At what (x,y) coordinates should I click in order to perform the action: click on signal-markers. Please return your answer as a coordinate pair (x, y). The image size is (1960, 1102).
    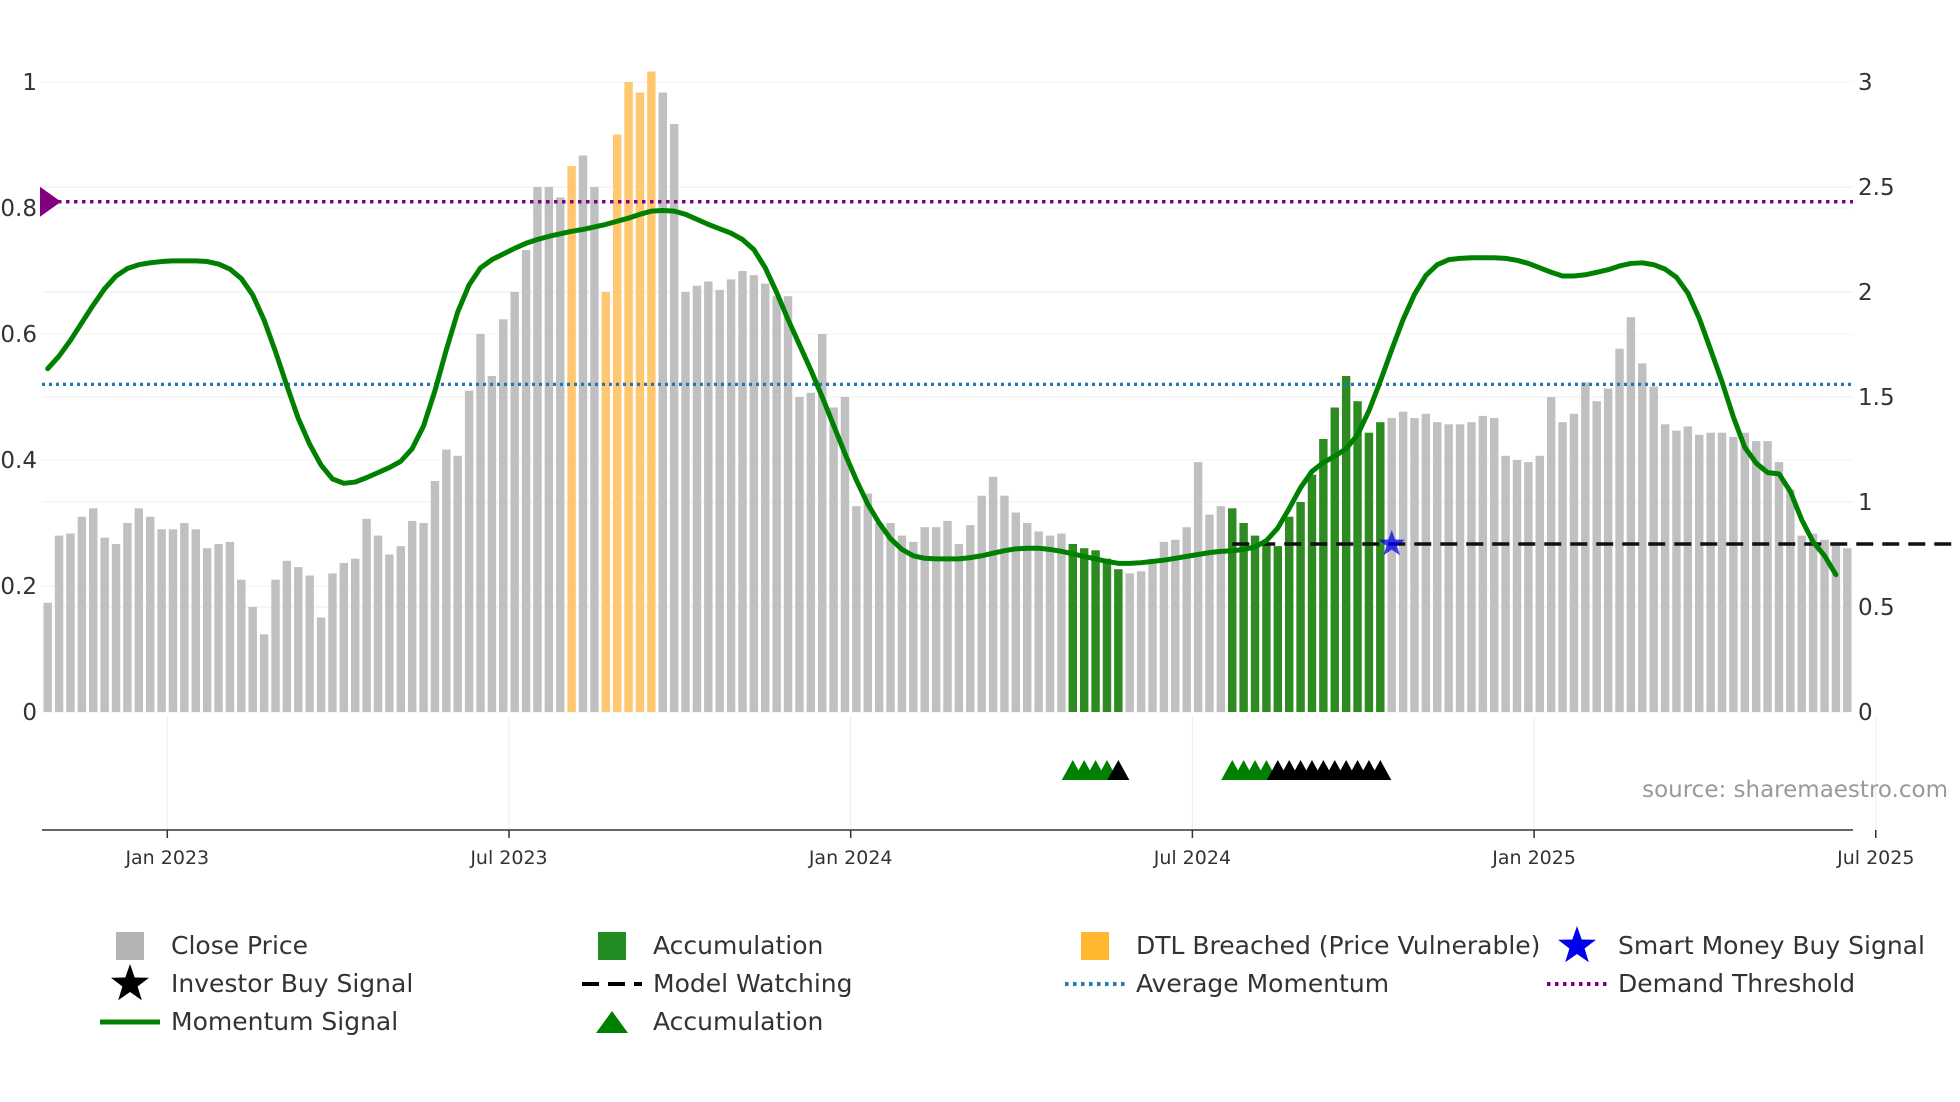
    Looking at the image, I should click on (1226, 770).